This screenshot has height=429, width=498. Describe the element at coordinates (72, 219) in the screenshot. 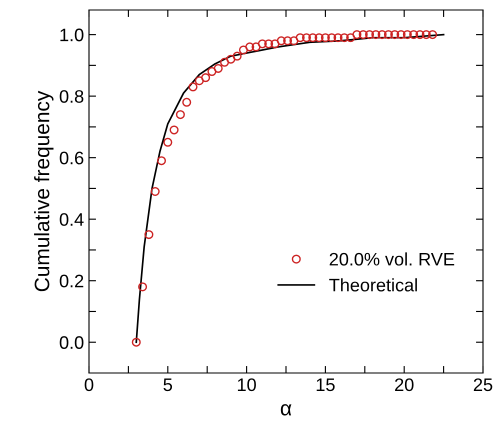

I see `y-tick-label: 0.4` at that location.